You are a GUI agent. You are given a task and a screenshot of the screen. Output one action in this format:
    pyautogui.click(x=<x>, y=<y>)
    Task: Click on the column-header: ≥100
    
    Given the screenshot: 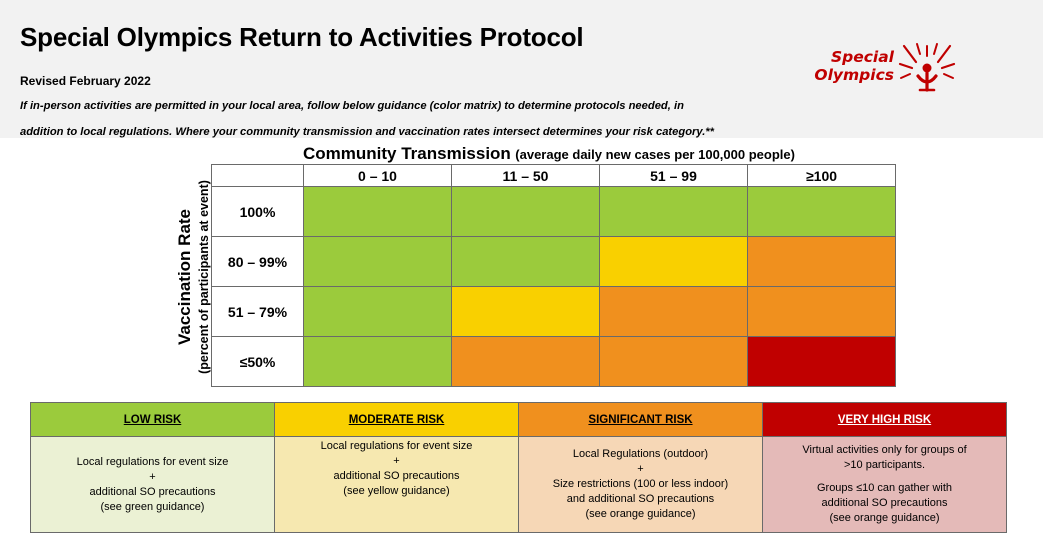 What is the action you would take?
    pyautogui.click(x=821, y=175)
    